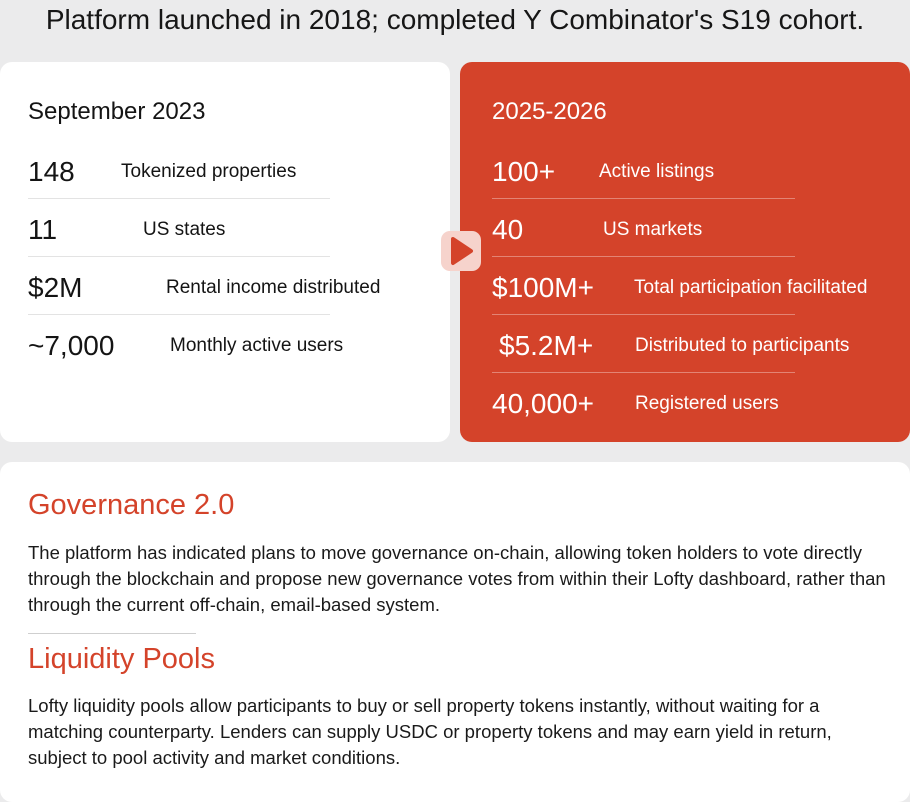 This screenshot has width=910, height=802. What do you see at coordinates (131, 505) in the screenshot?
I see `section-heading-governance: Governance 2.0` at bounding box center [131, 505].